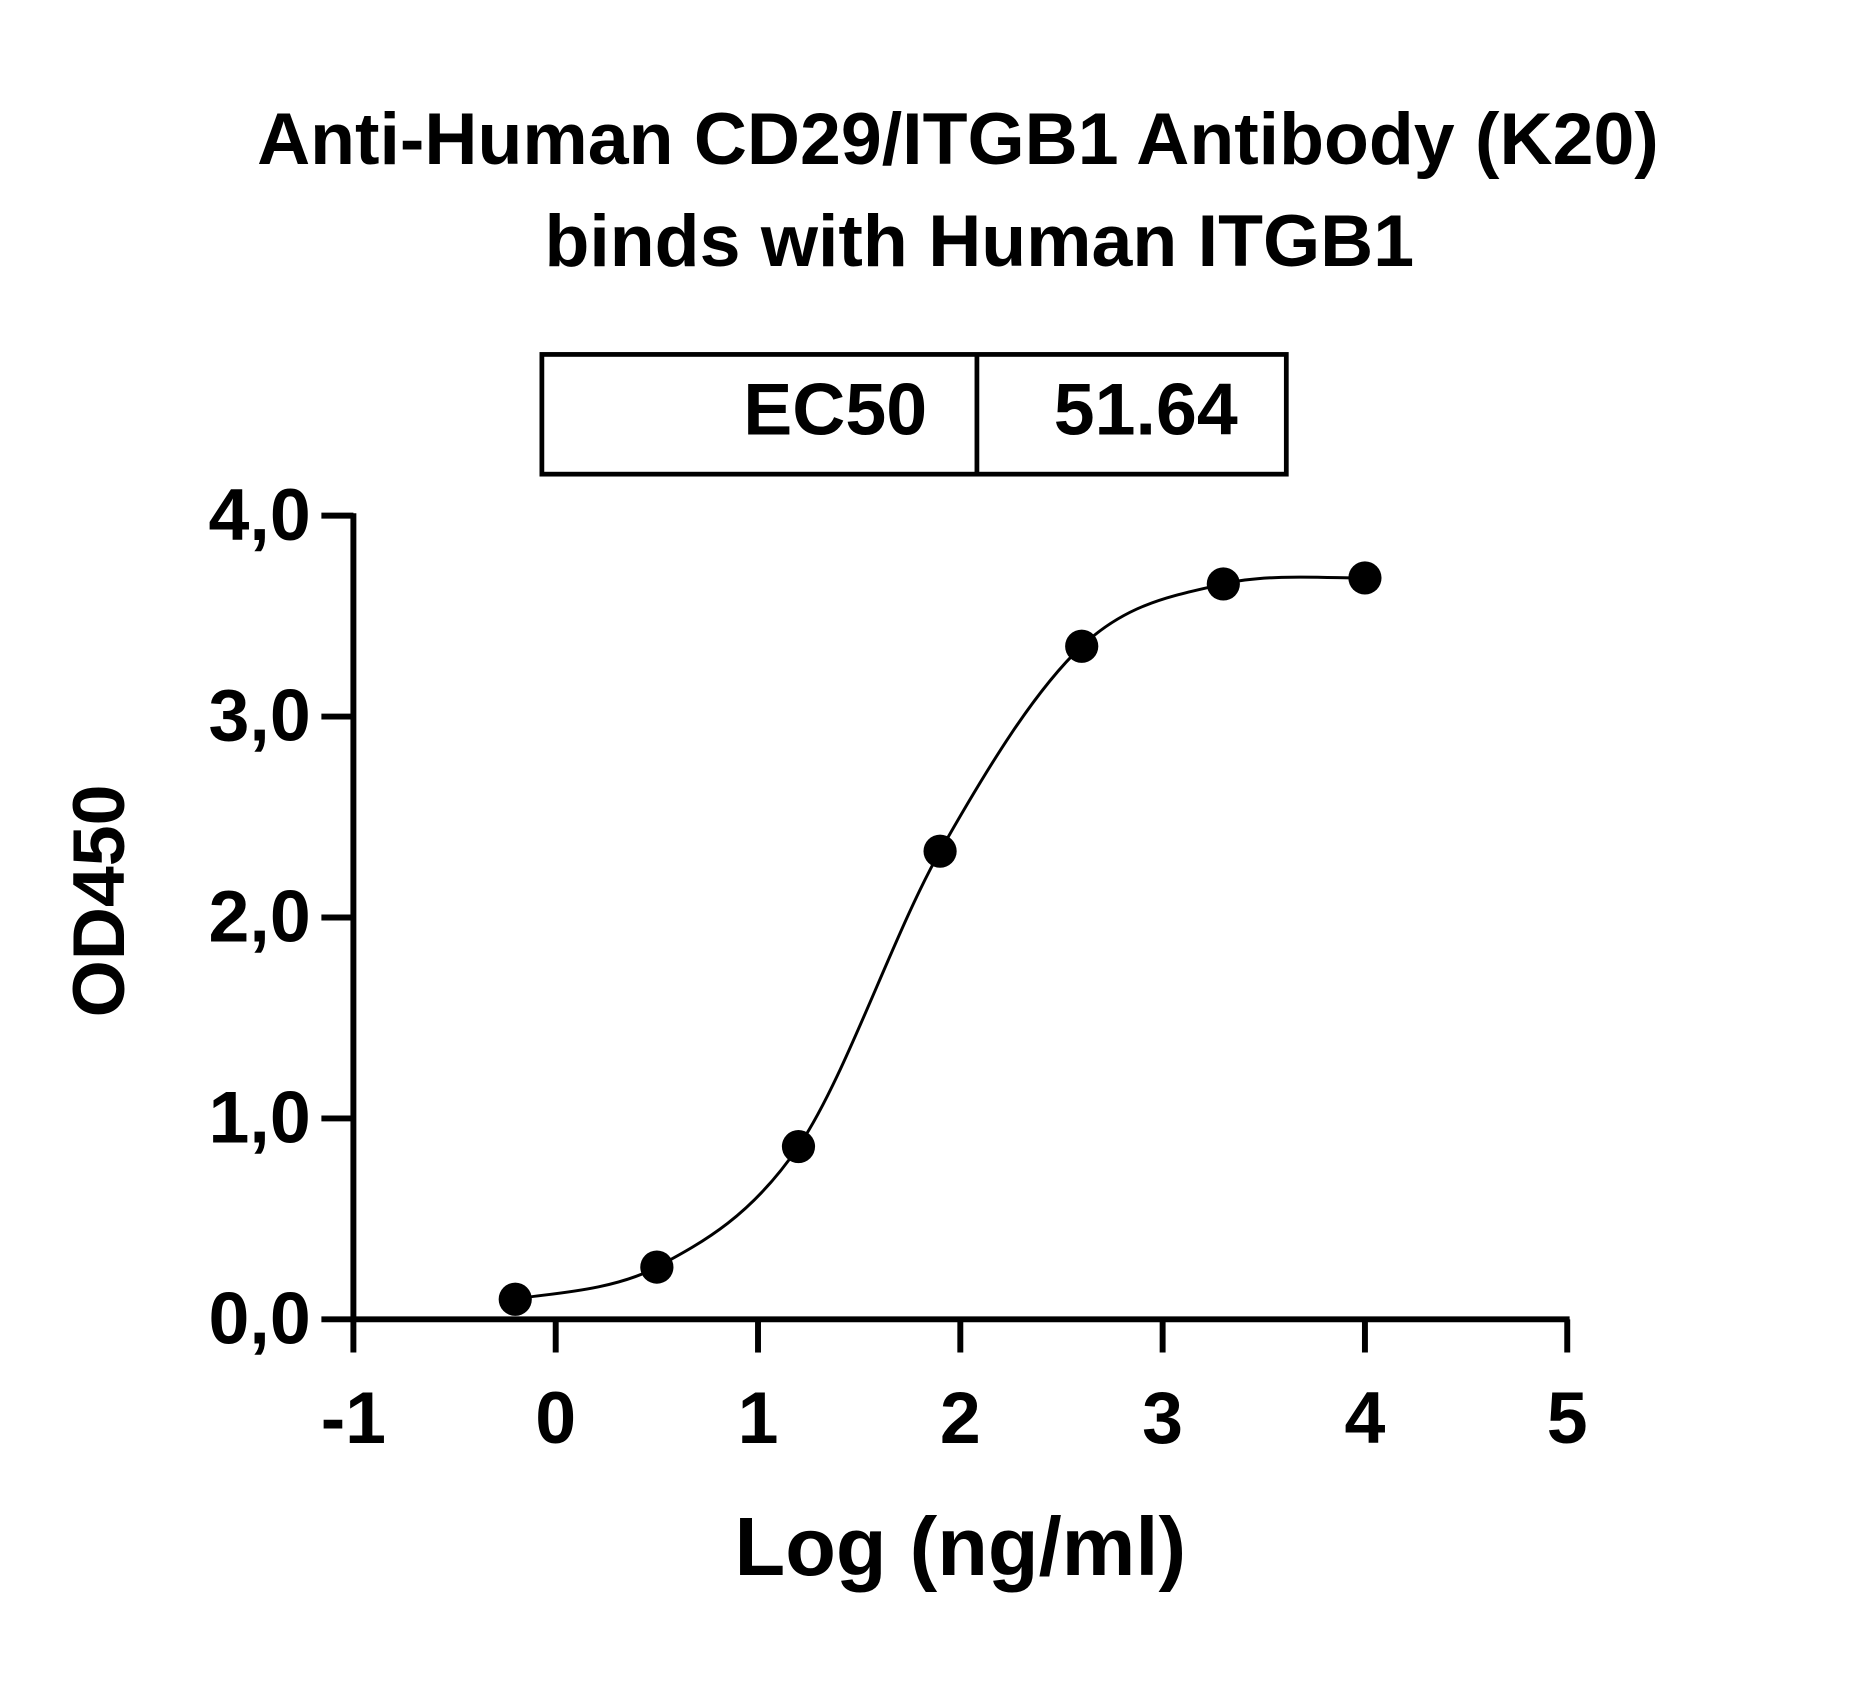  I want to click on ec50-label: EC50, so click(835, 408).